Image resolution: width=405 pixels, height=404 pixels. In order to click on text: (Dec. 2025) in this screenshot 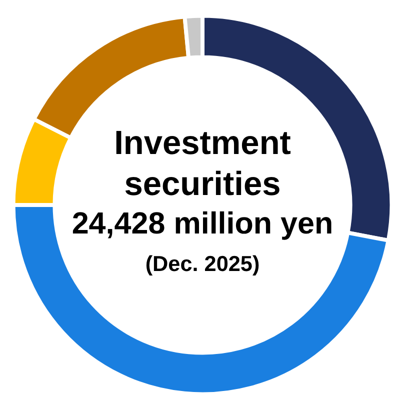, I will do `click(202, 263)`.